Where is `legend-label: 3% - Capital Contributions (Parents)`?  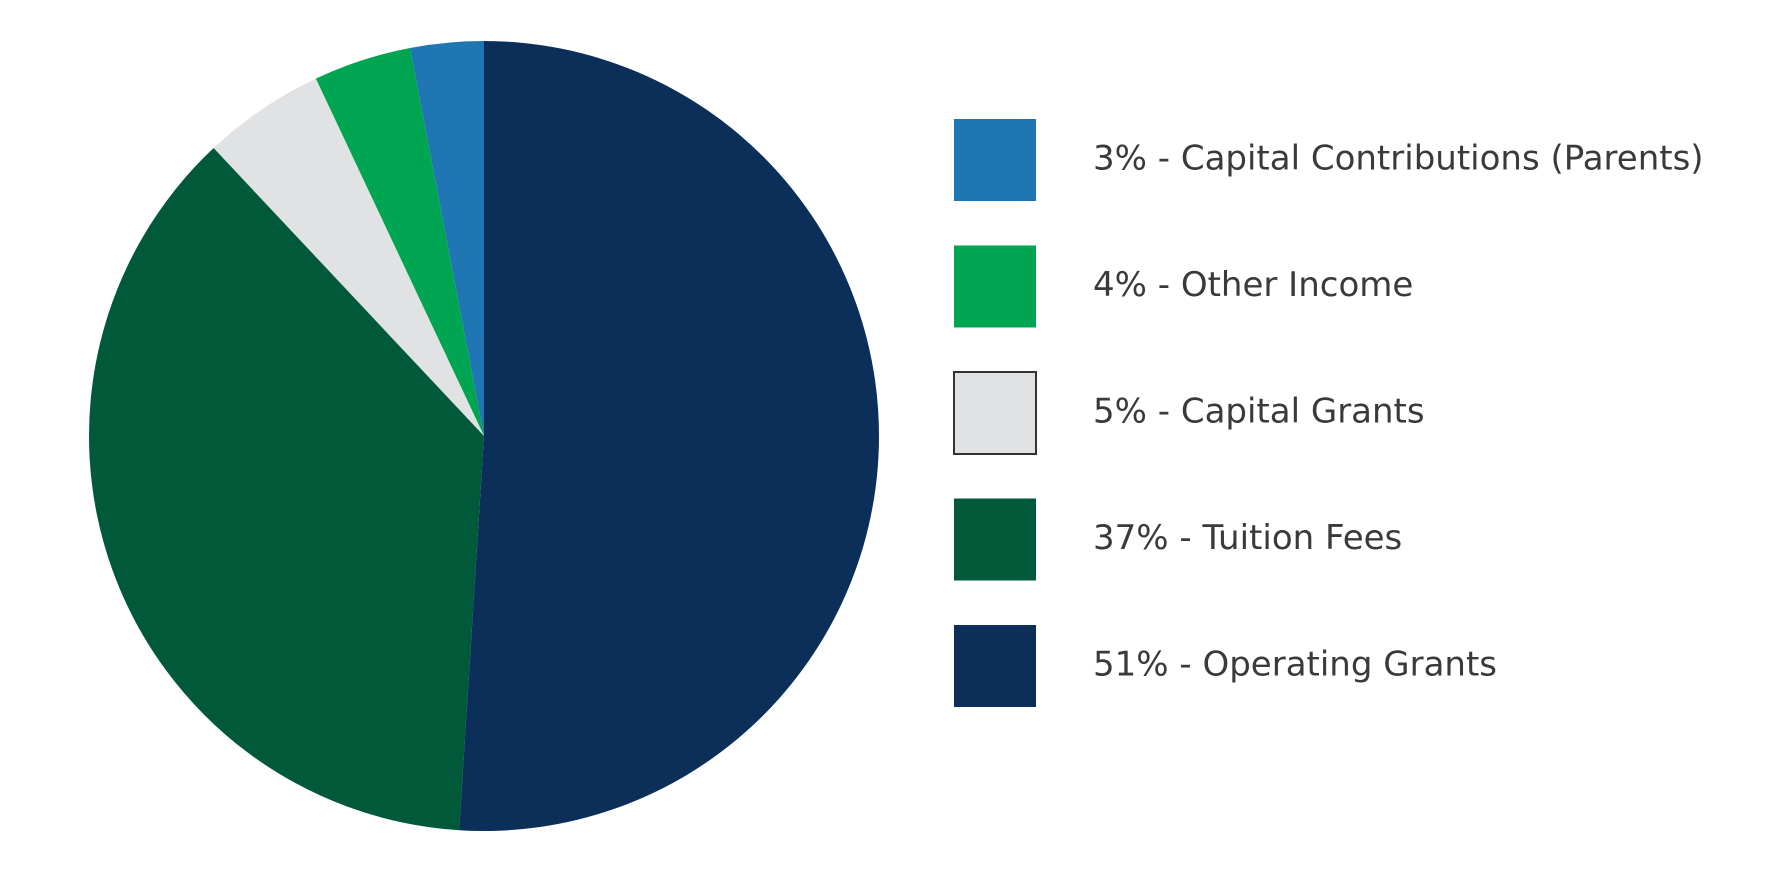 legend-label: 3% - Capital Contributions (Parents) is located at coordinates (1398, 159).